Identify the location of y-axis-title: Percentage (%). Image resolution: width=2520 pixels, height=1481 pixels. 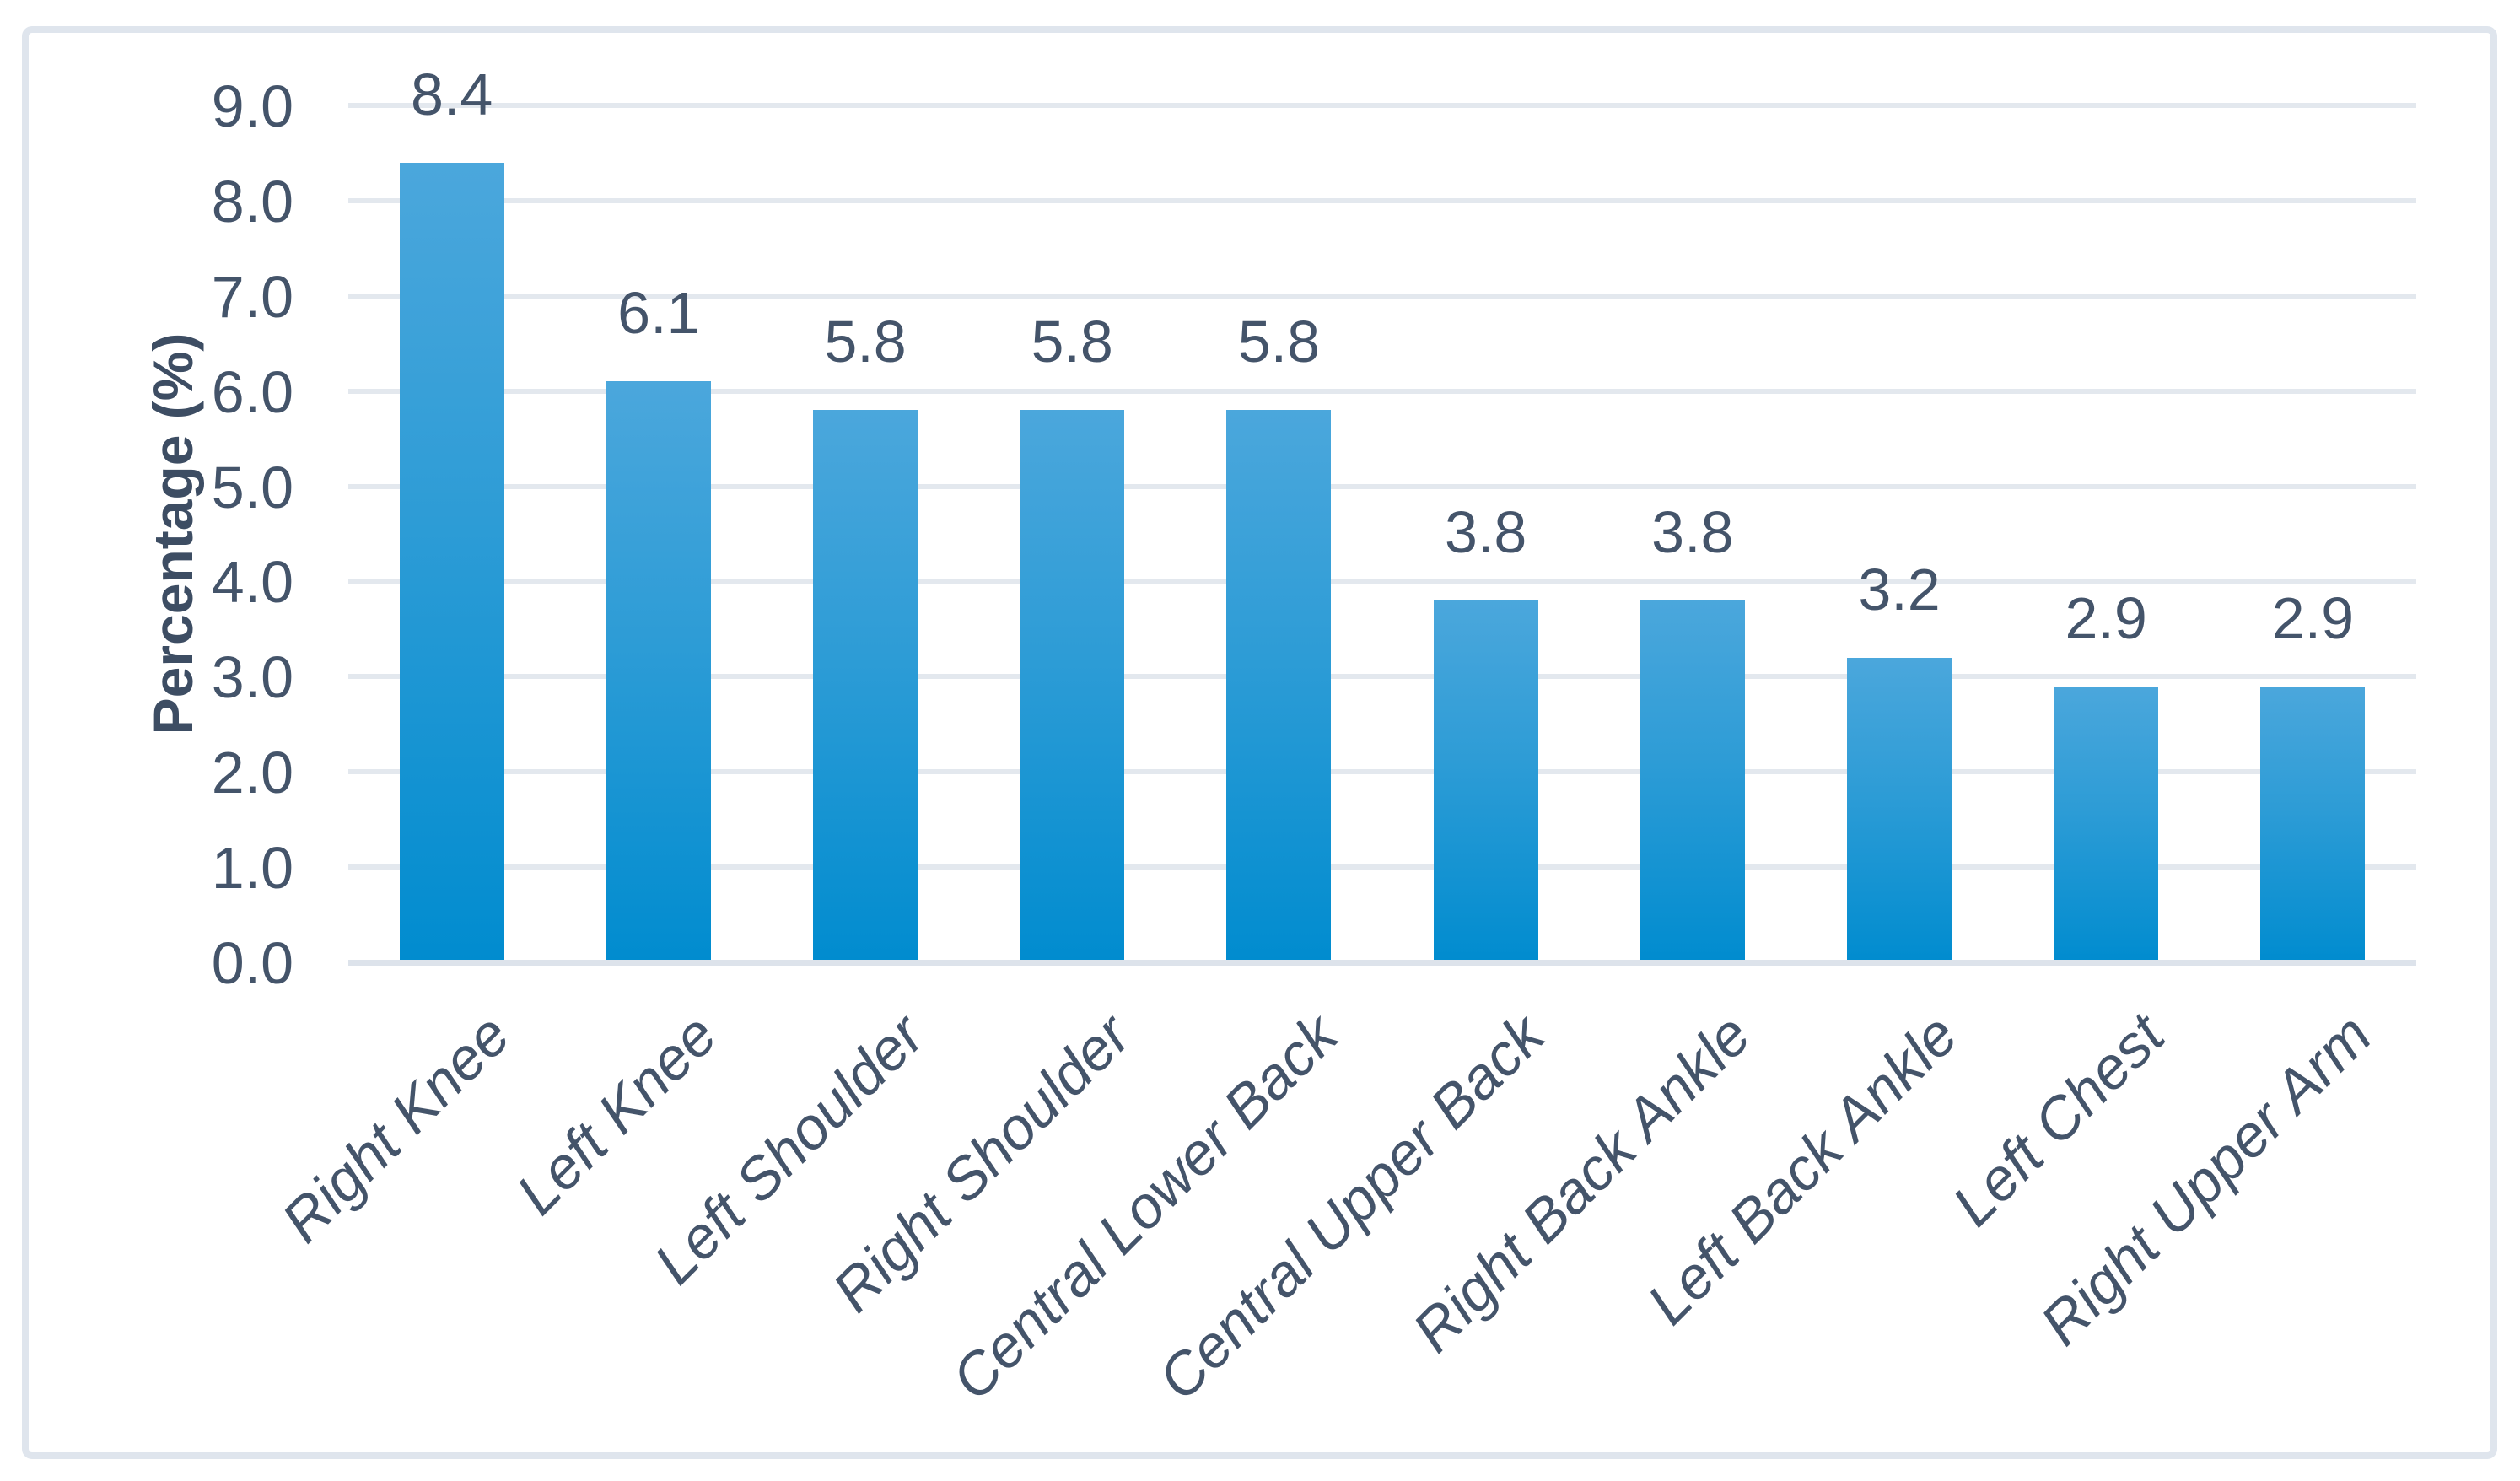
(173, 533).